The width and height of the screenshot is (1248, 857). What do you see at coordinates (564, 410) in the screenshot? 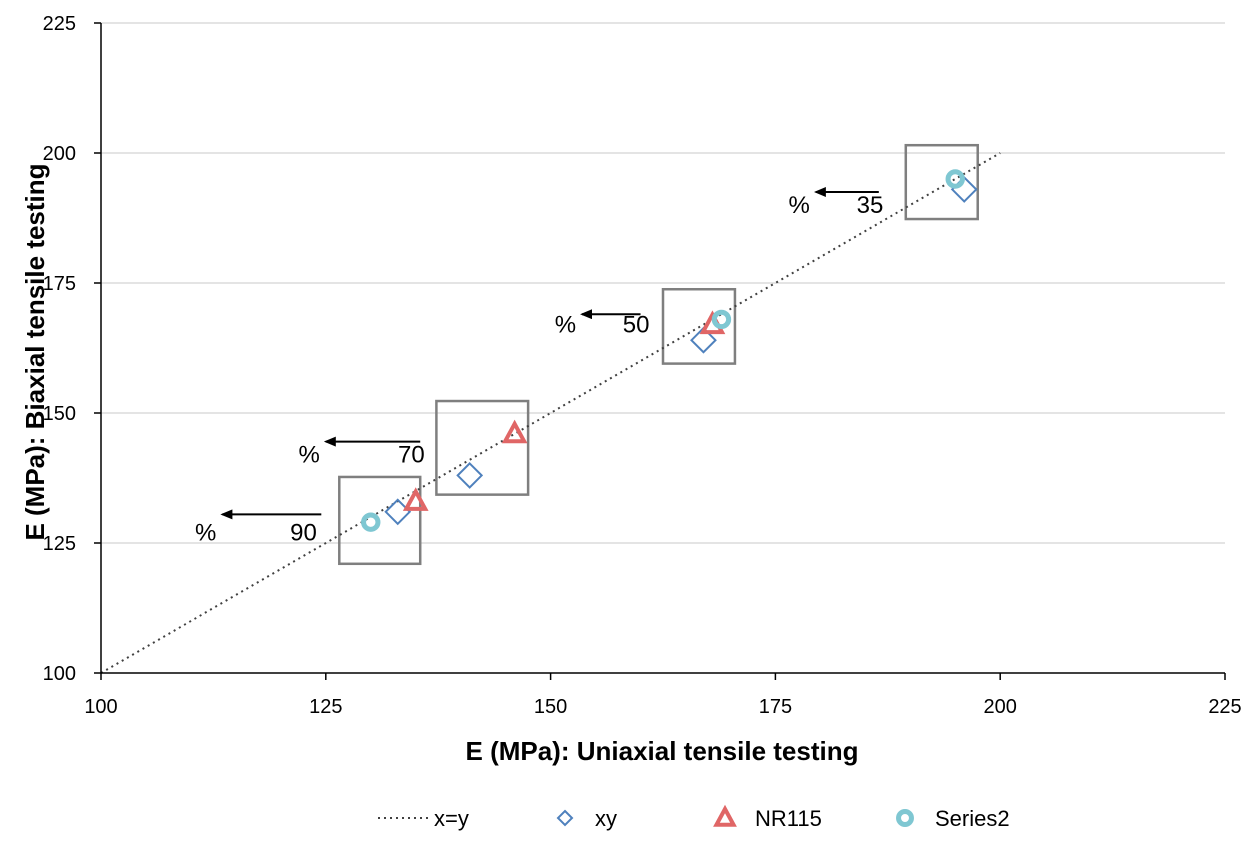
I see `series-nr115` at bounding box center [564, 410].